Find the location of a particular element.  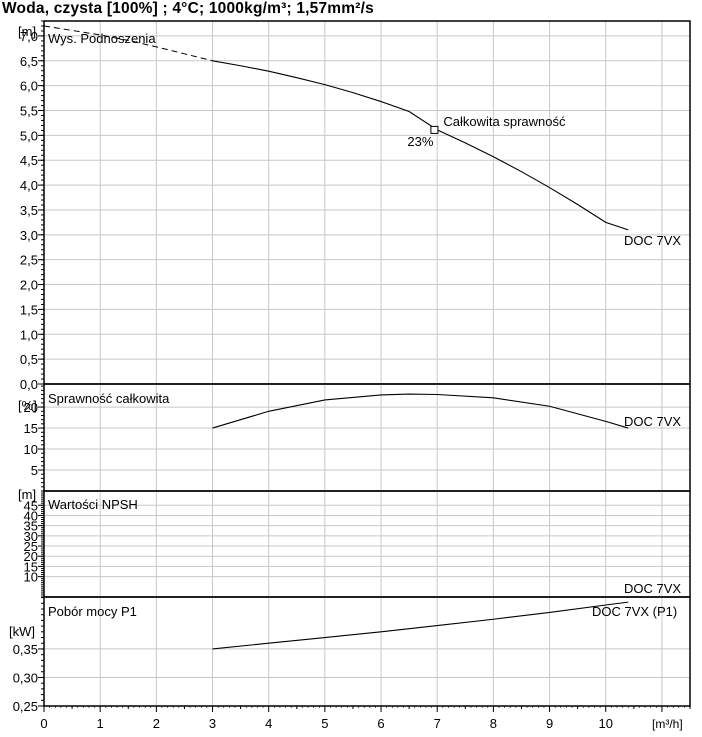

y-tick-label: 1,5 is located at coordinates (29, 309).